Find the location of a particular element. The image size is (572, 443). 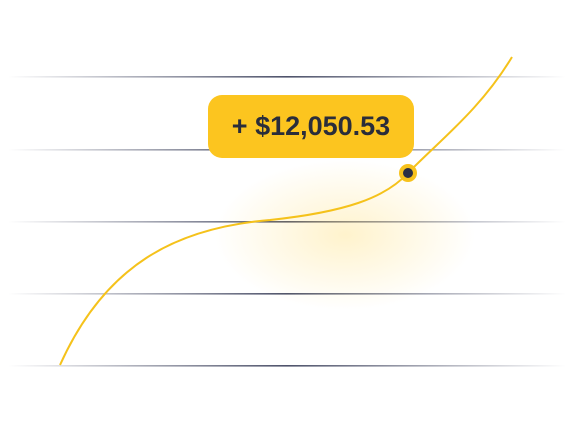

tooltip-label: + $12,050.53 is located at coordinates (311, 126).